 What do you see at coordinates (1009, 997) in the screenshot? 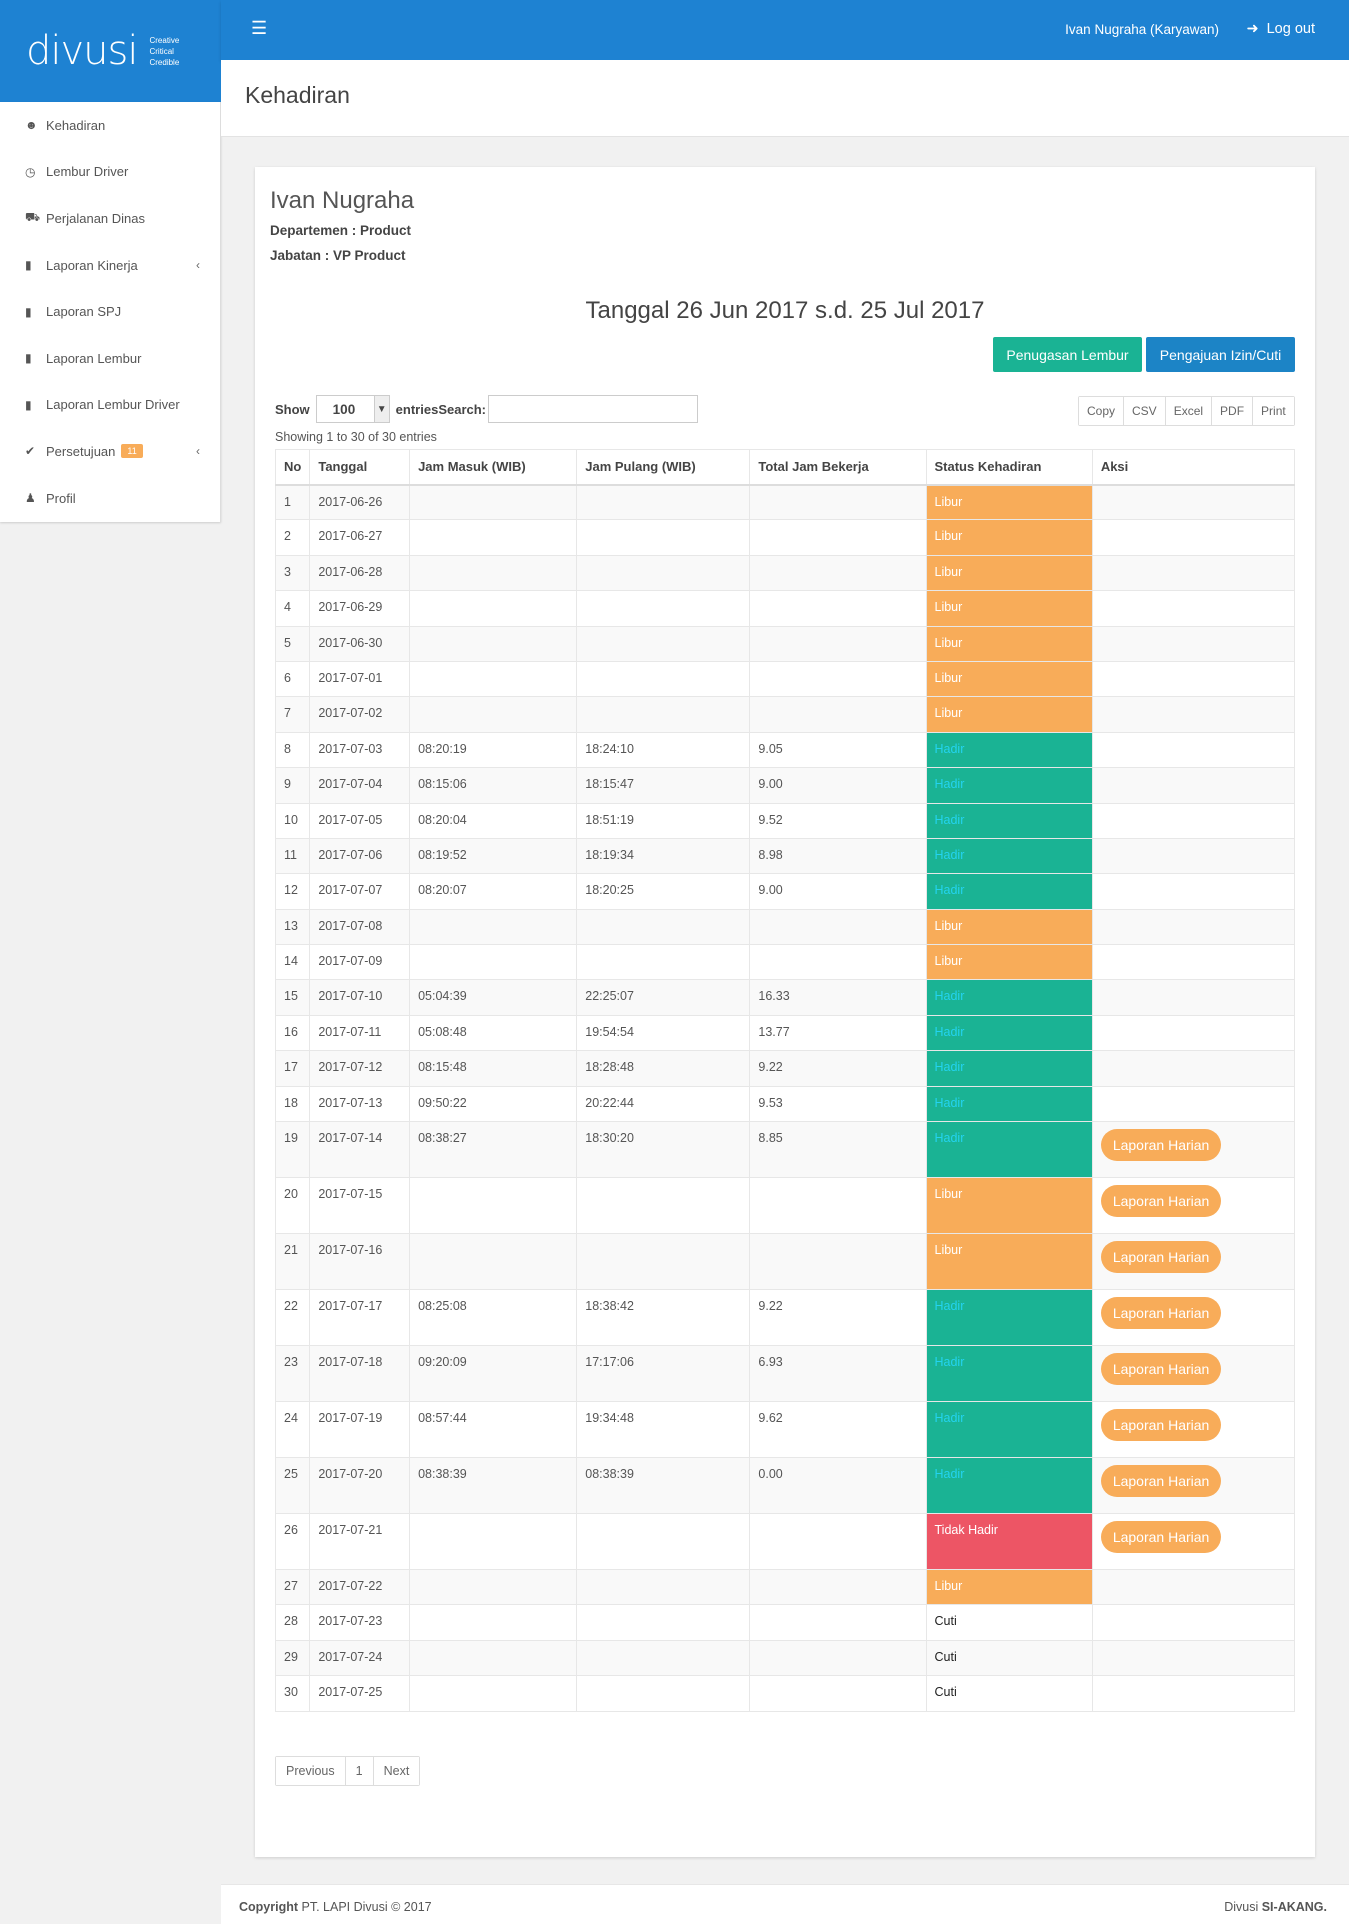
I see `status-cell: Hadir` at bounding box center [1009, 997].